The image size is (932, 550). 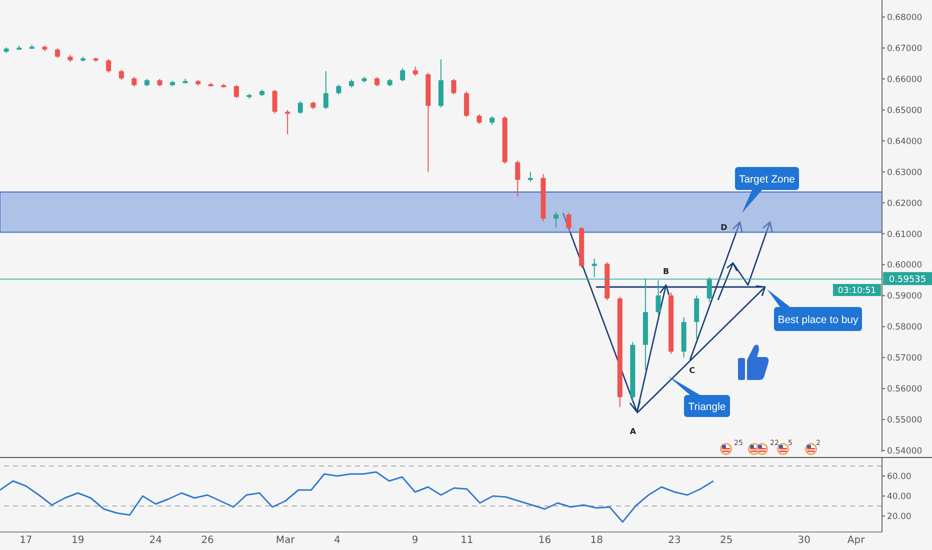 What do you see at coordinates (899, 517) in the screenshot?
I see `y-tick-label: 20.00` at bounding box center [899, 517].